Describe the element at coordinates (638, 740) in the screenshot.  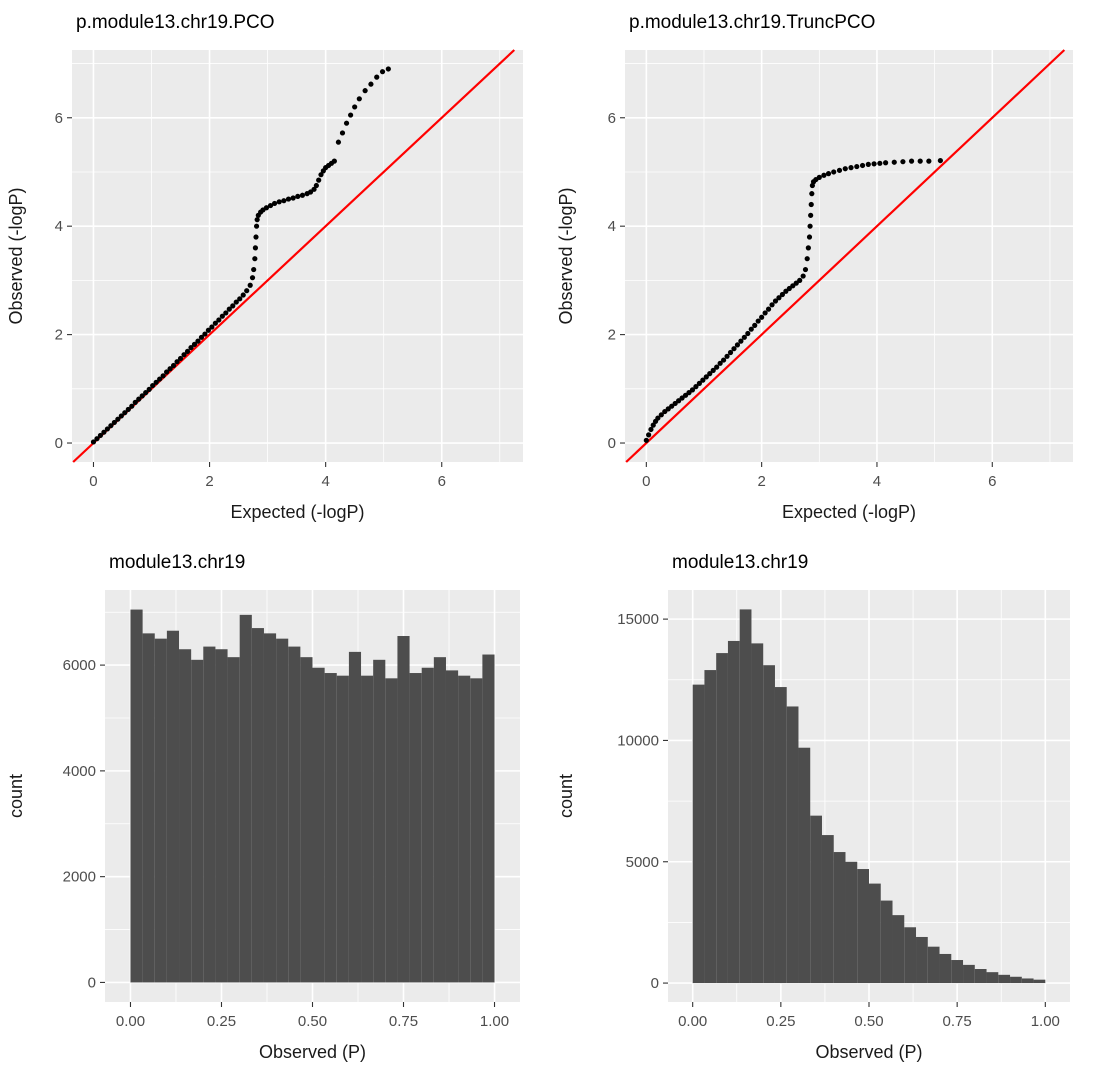
I see `svg-text: 10000` at that location.